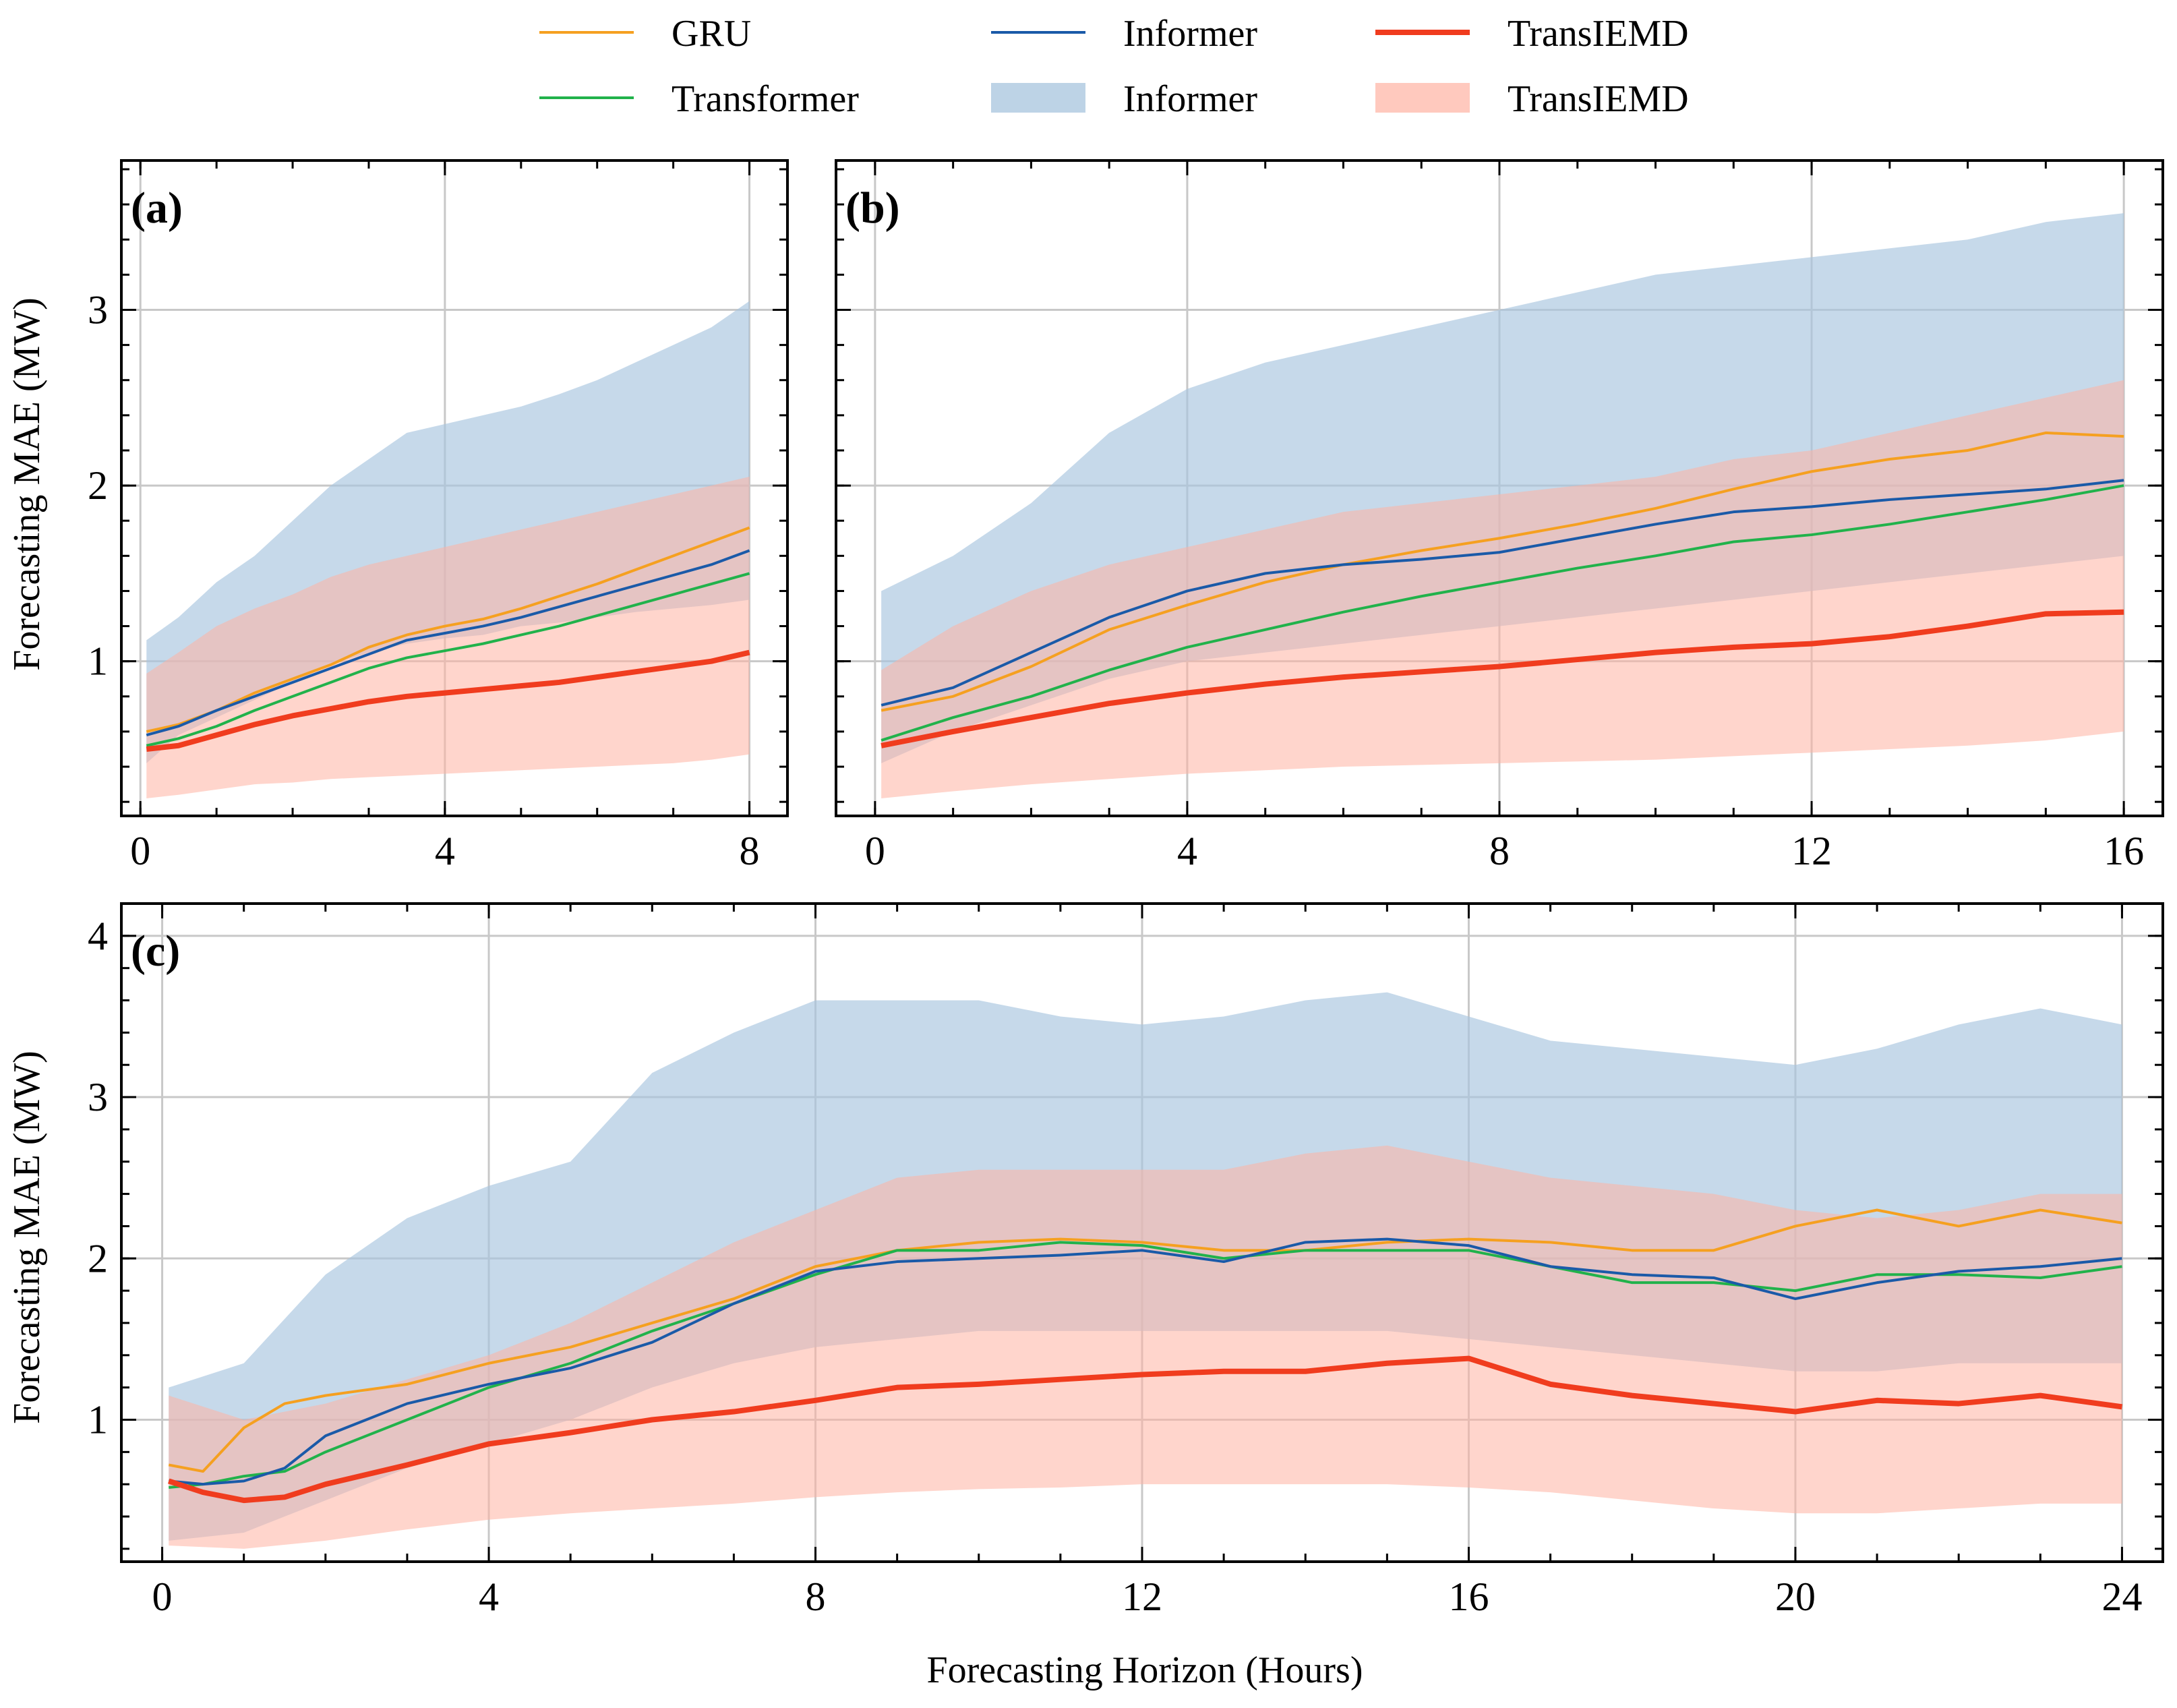 The width and height of the screenshot is (2177, 1708). What do you see at coordinates (711, 34) in the screenshot?
I see `legend-label: GRU` at bounding box center [711, 34].